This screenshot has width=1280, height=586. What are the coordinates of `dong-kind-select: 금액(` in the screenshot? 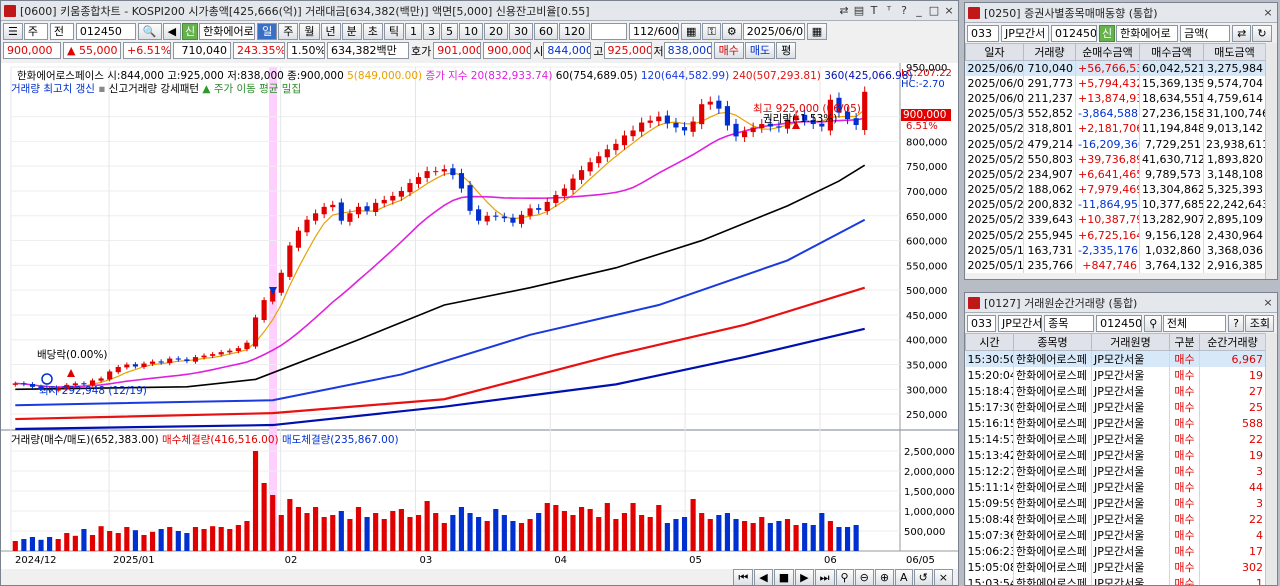 It's located at (1205, 33).